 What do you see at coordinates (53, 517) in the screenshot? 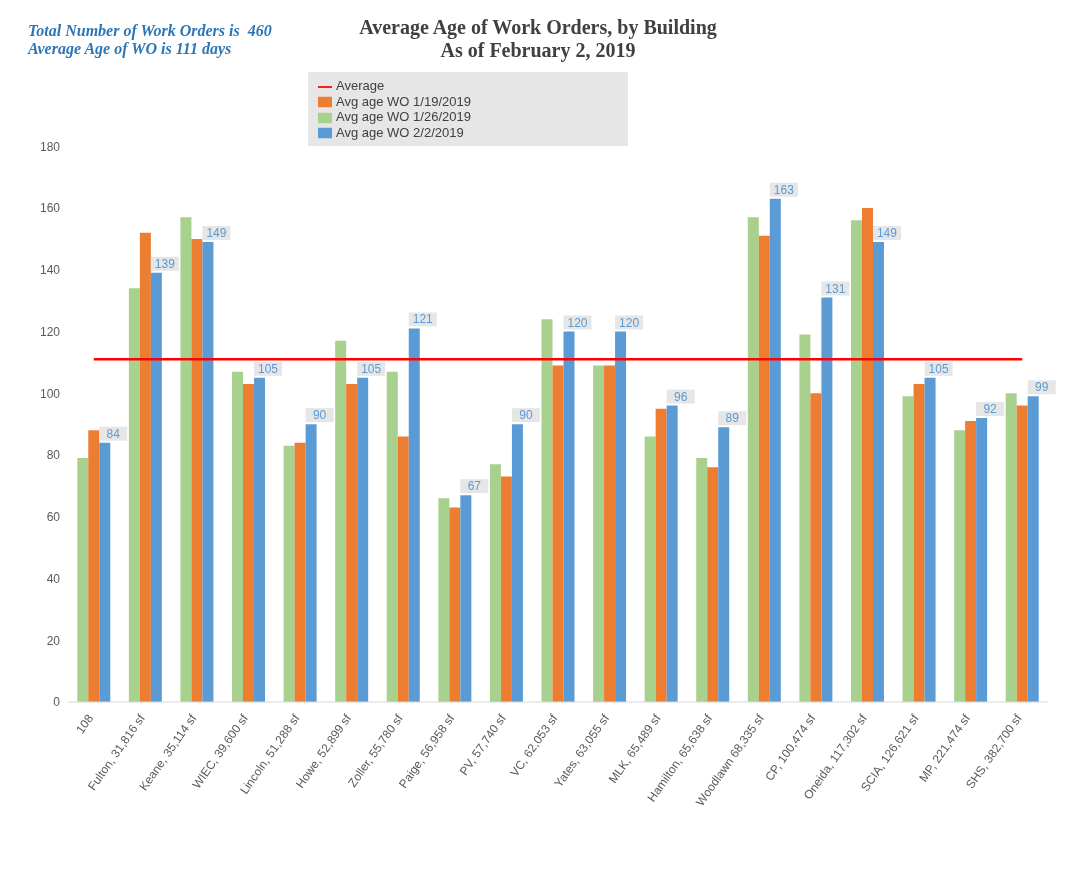
I see `y-tick-label: 60` at bounding box center [53, 517].